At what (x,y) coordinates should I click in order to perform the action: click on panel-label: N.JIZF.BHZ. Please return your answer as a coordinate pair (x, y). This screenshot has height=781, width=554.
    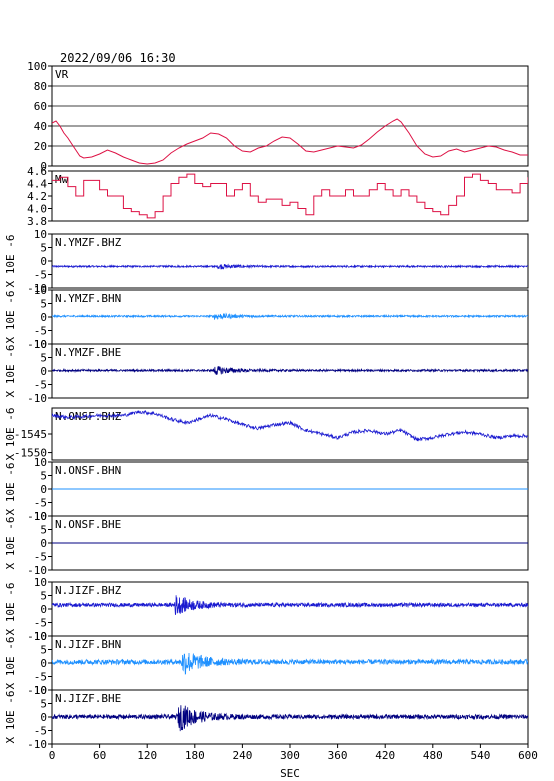
    Looking at the image, I should click on (88, 590).